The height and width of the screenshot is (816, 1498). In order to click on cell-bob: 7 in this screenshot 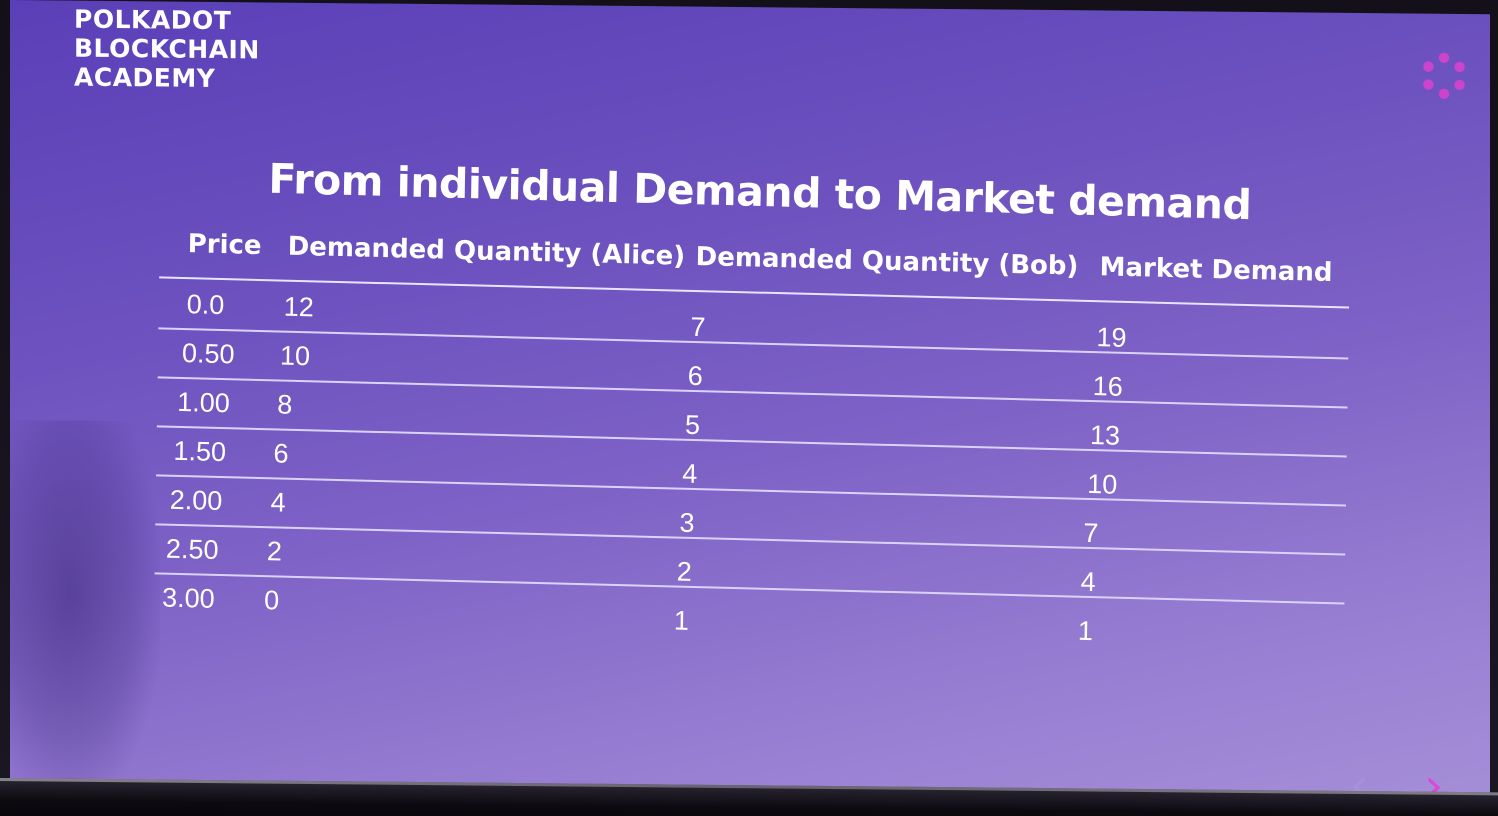, I will do `click(698, 327)`.